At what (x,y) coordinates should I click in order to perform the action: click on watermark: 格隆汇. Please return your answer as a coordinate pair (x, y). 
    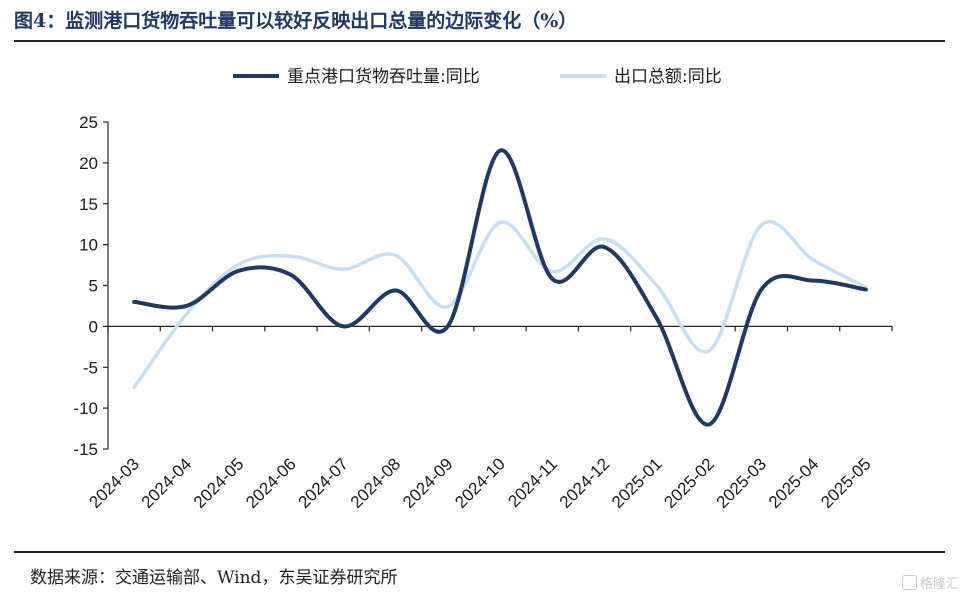
    Looking at the image, I should click on (930, 582).